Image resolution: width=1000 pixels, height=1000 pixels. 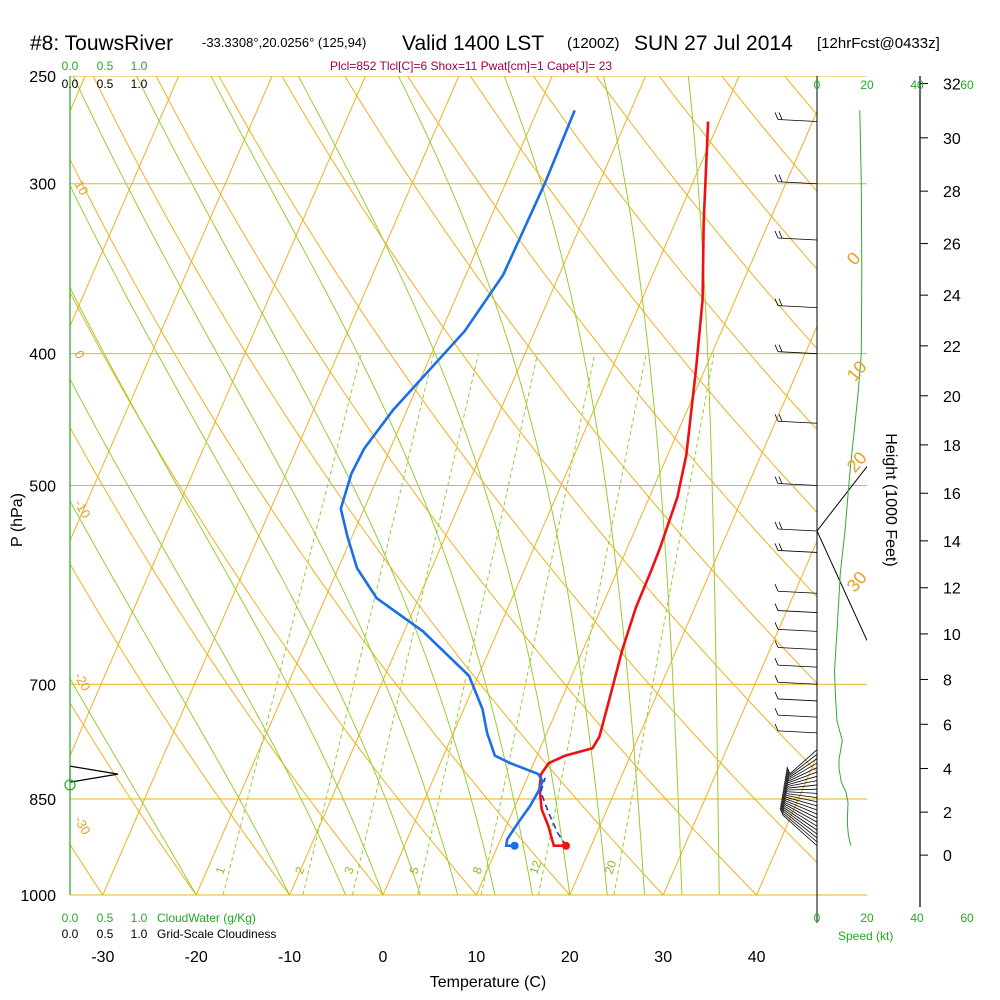 I want to click on speed-tick-bottom: 60, so click(x=967, y=918).